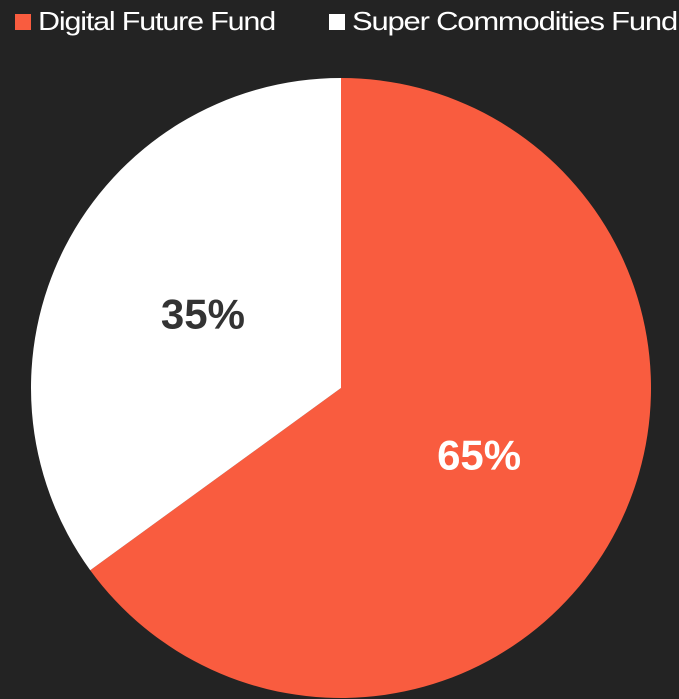  Describe the element at coordinates (479, 454) in the screenshot. I see `slice-label: 65%` at that location.